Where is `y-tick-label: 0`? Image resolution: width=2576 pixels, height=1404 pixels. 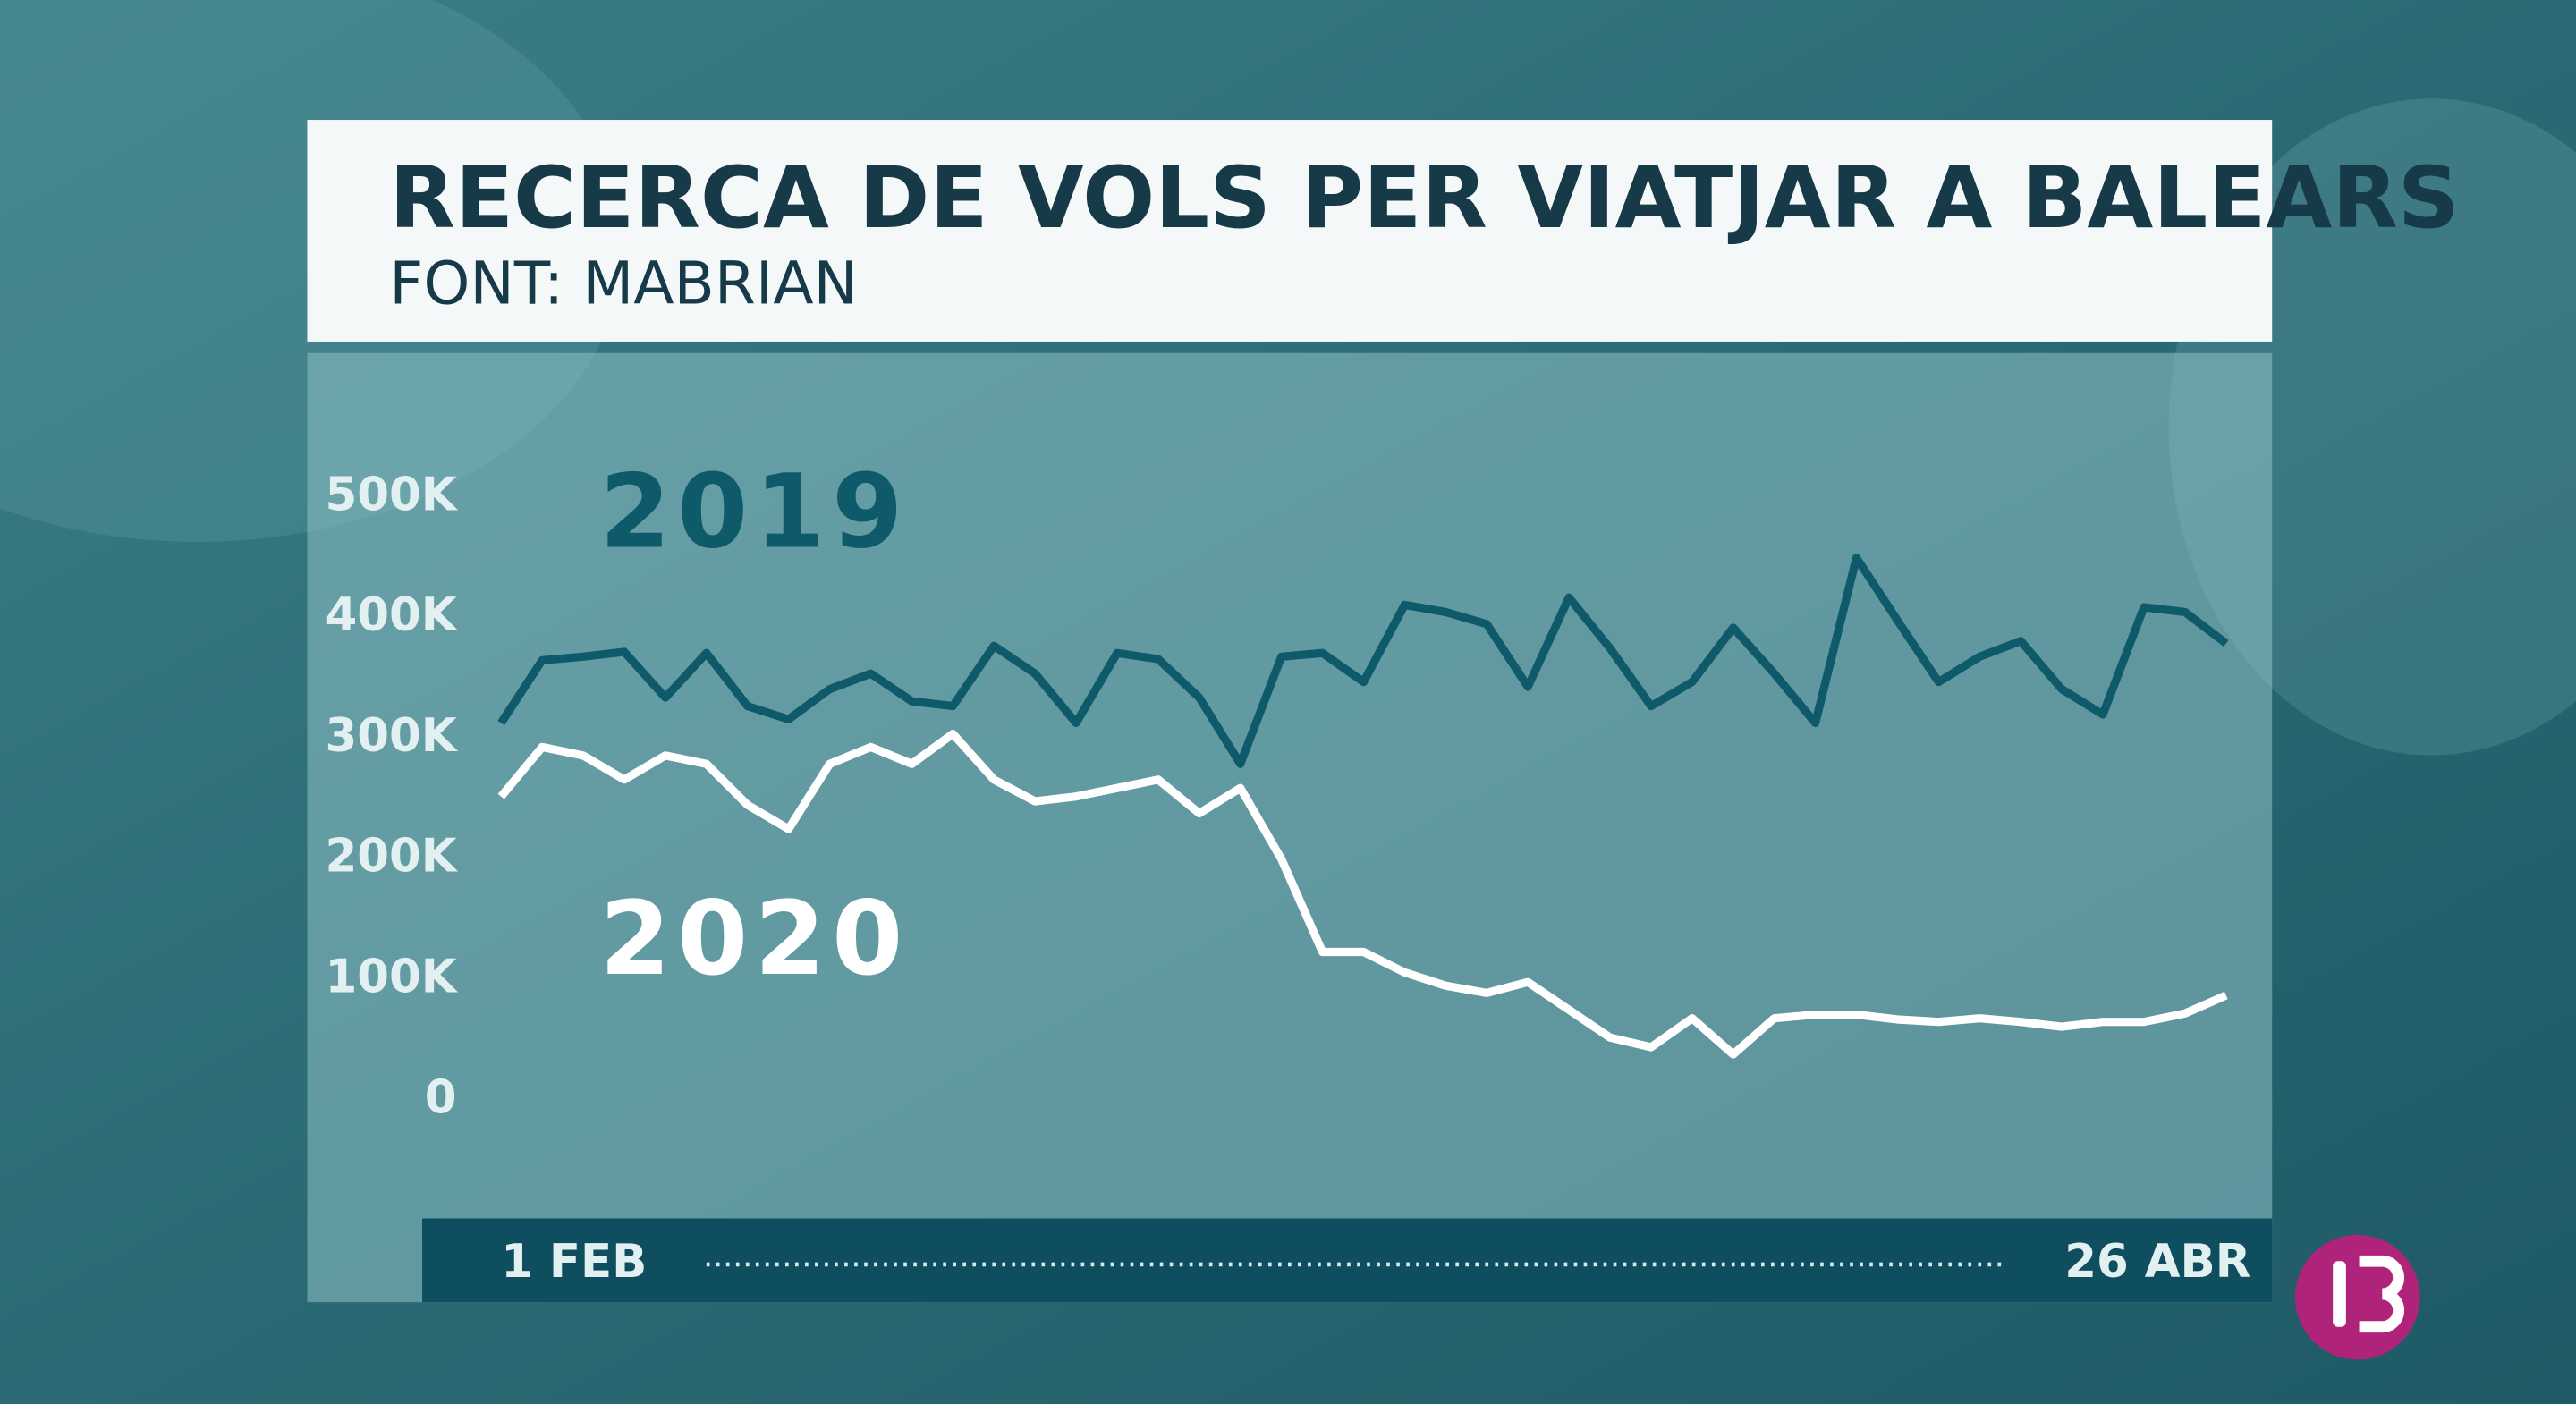
y-tick-label: 0 is located at coordinates (441, 1097).